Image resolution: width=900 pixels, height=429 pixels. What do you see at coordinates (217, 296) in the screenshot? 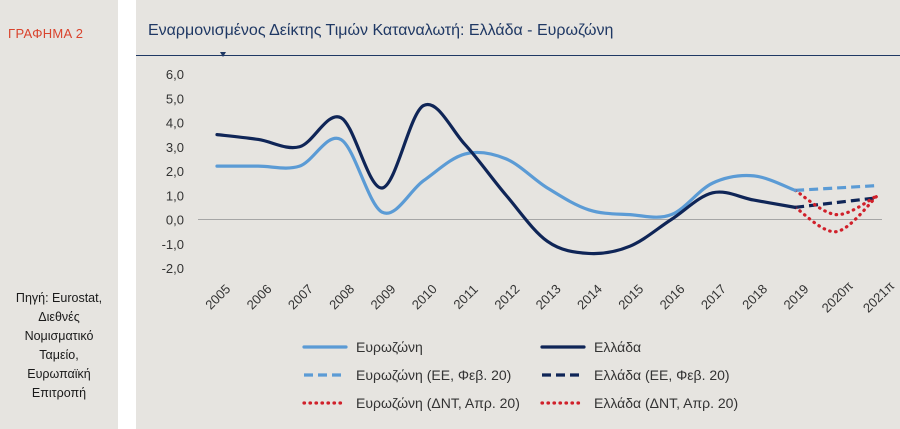
I see `x-tick-label: 2005` at bounding box center [217, 296].